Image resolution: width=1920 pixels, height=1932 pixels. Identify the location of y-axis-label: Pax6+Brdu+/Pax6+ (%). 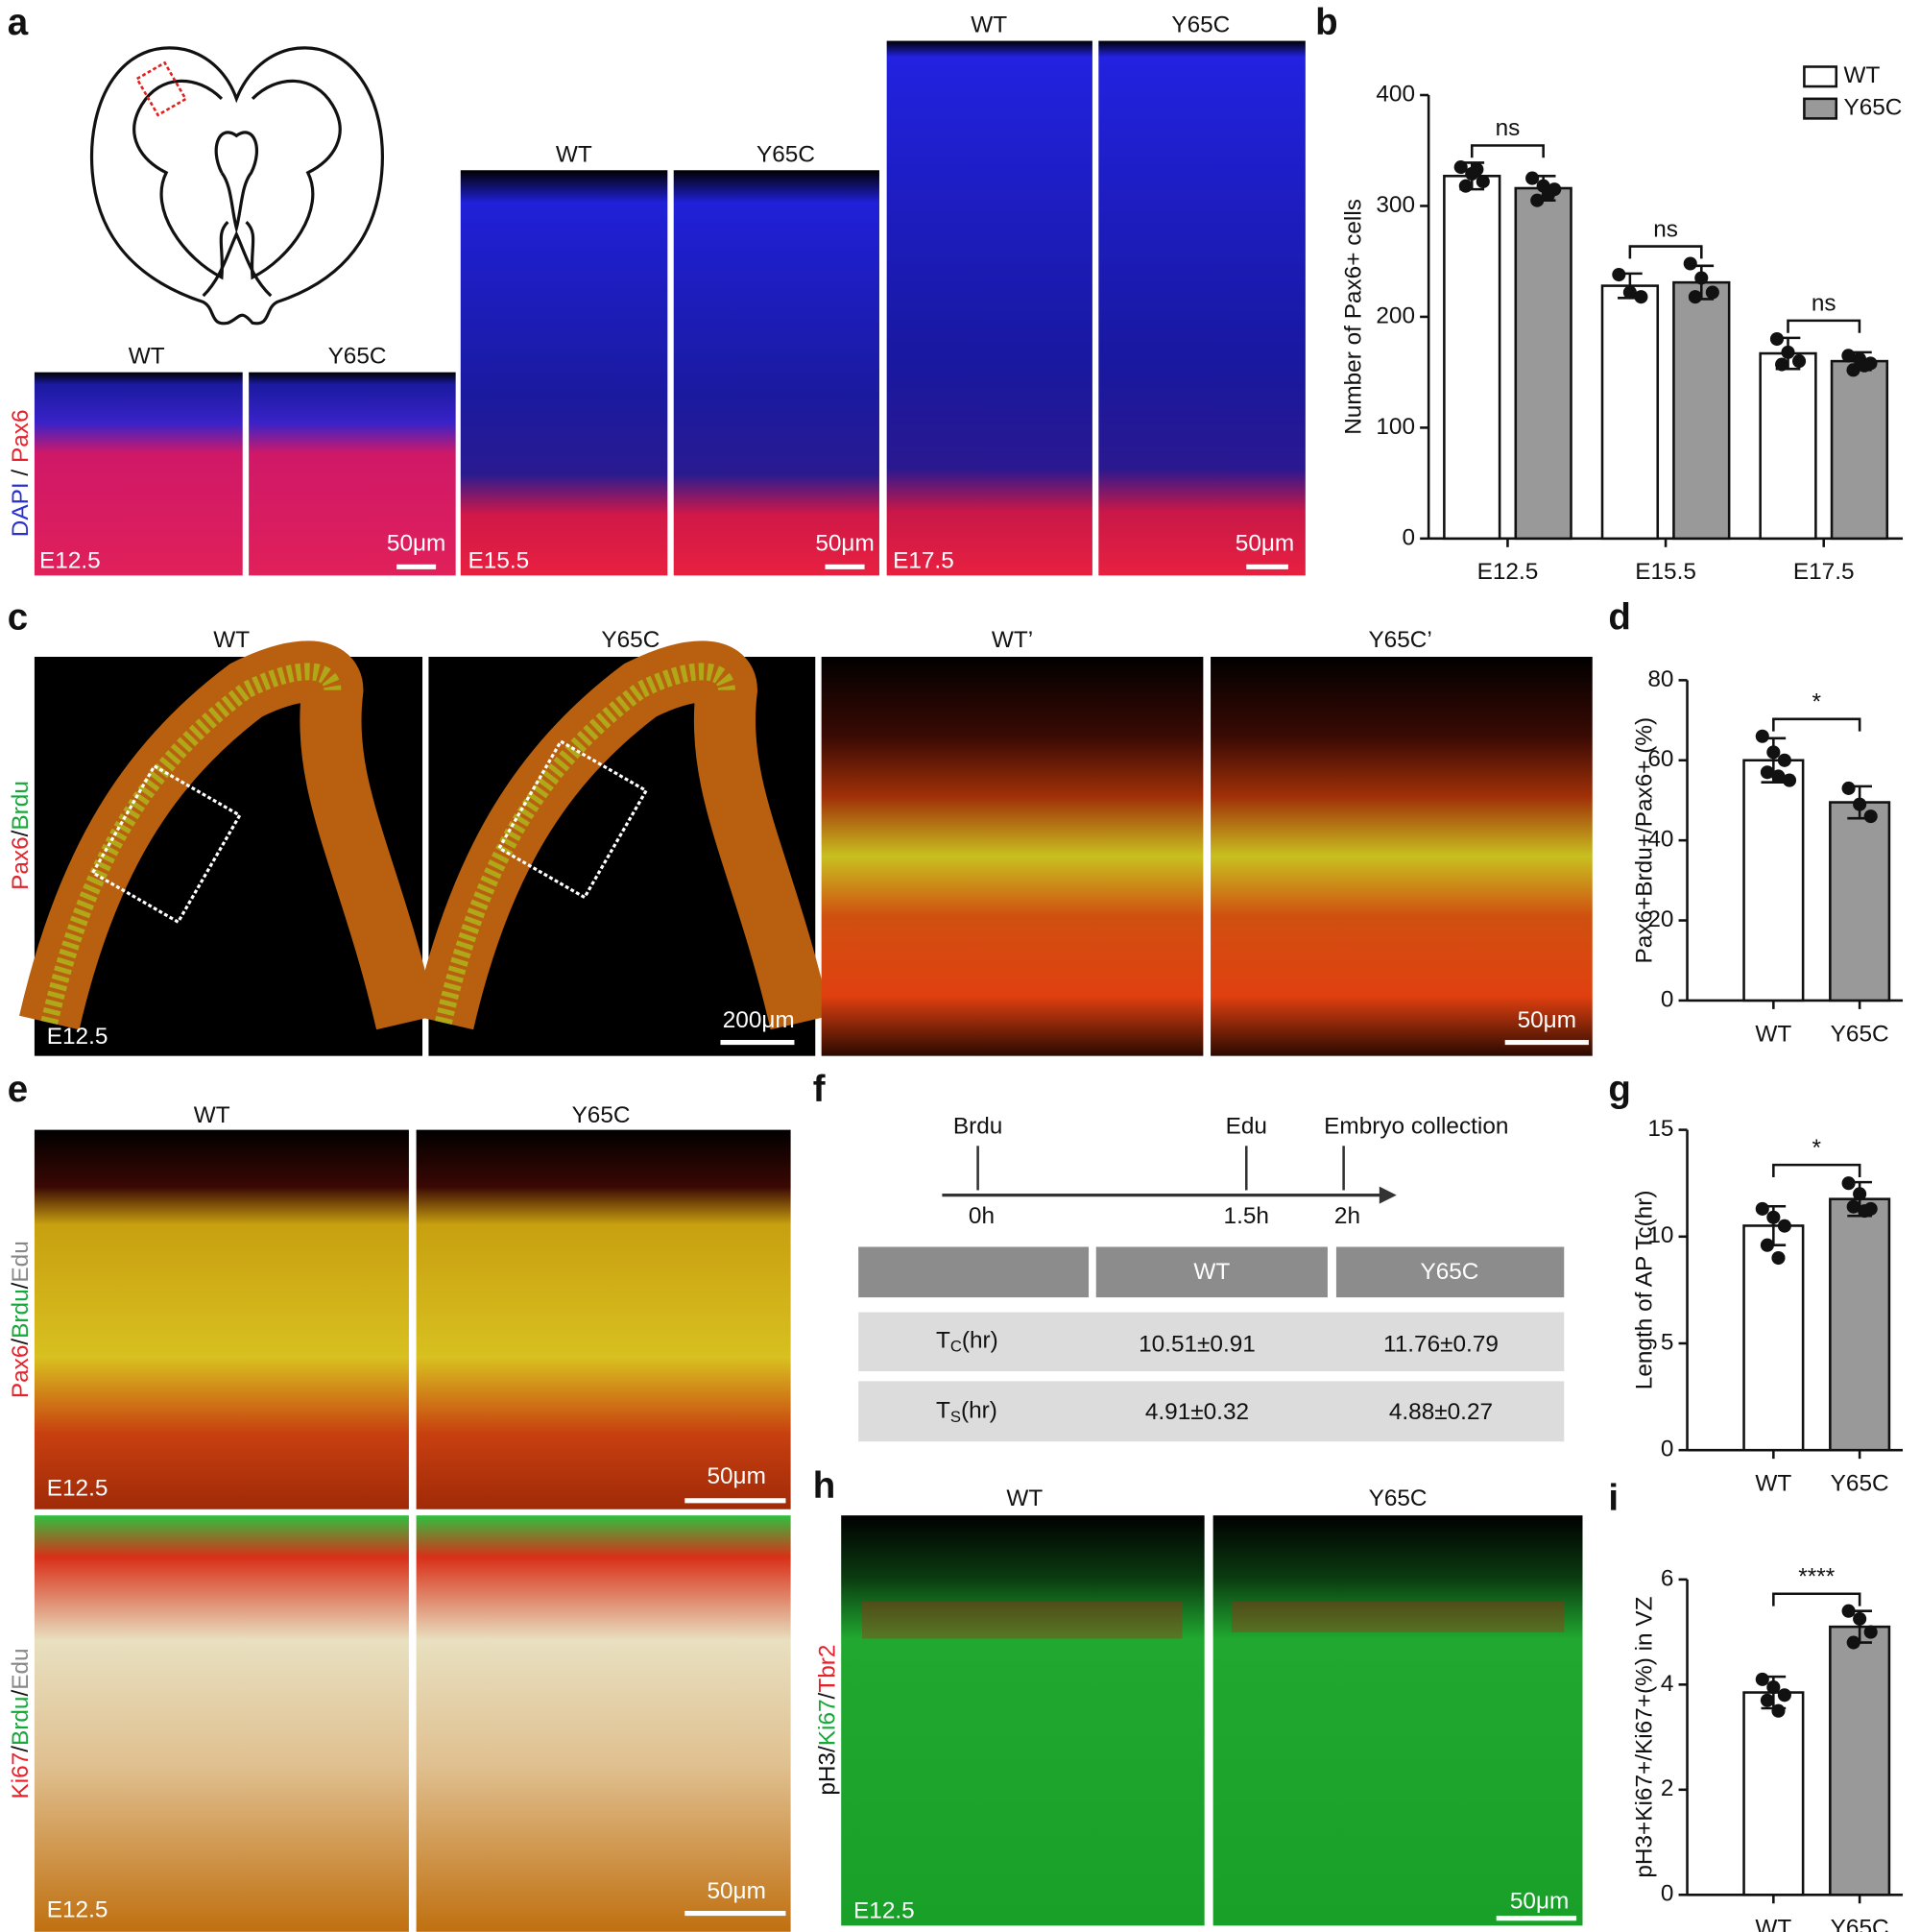
(1644, 840).